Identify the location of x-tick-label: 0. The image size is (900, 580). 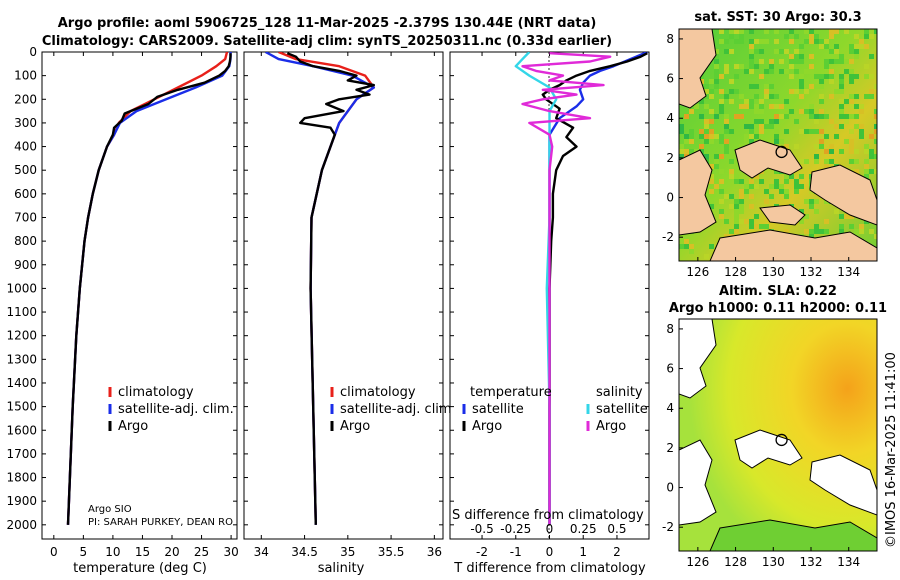
(54, 552).